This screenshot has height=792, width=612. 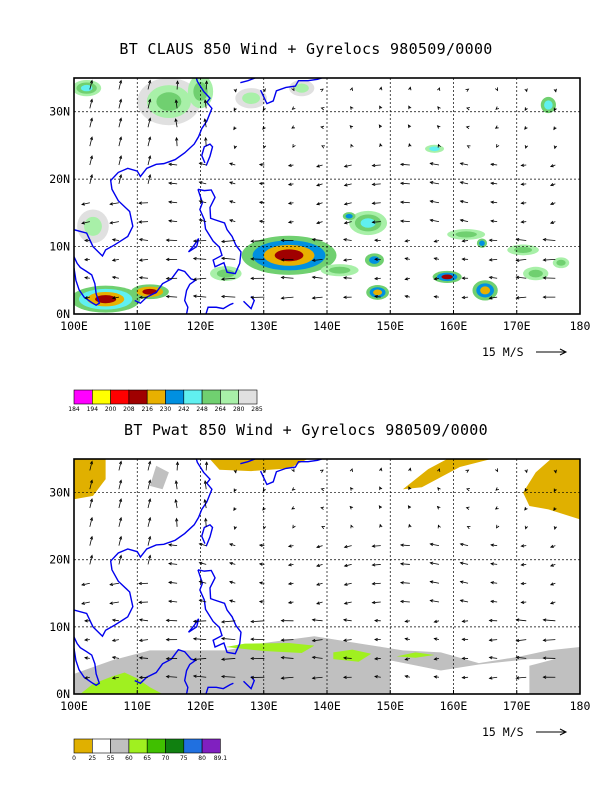 I want to click on lat-label: 20N, so click(x=59, y=560).